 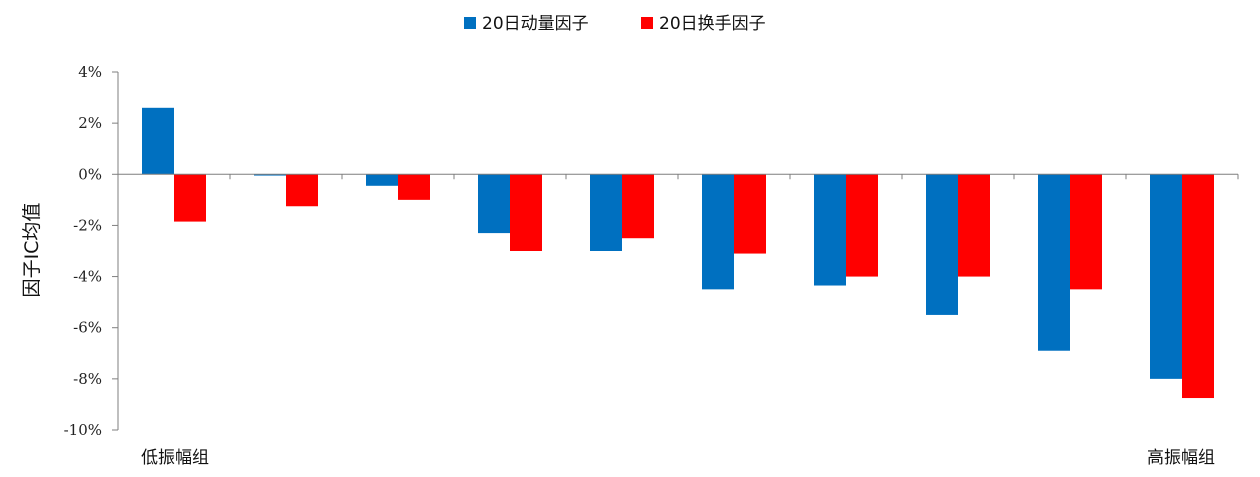 What do you see at coordinates (90, 72) in the screenshot?
I see `y-tick-label: 4%` at bounding box center [90, 72].